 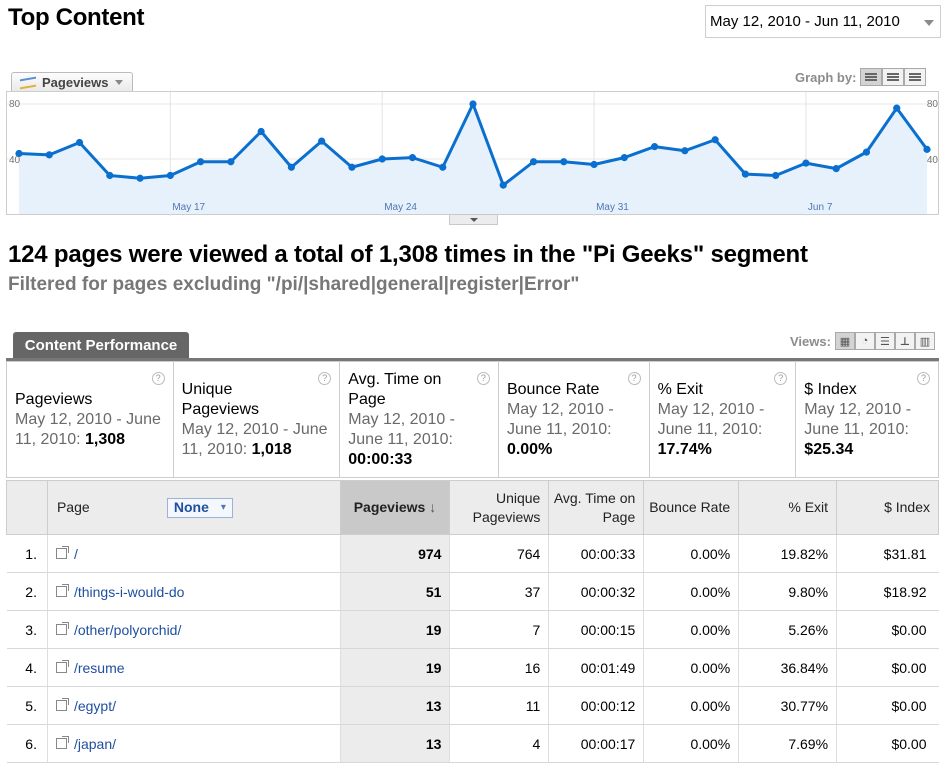 What do you see at coordinates (127, 629) in the screenshot?
I see `page-link: /other/polyorchid/` at bounding box center [127, 629].